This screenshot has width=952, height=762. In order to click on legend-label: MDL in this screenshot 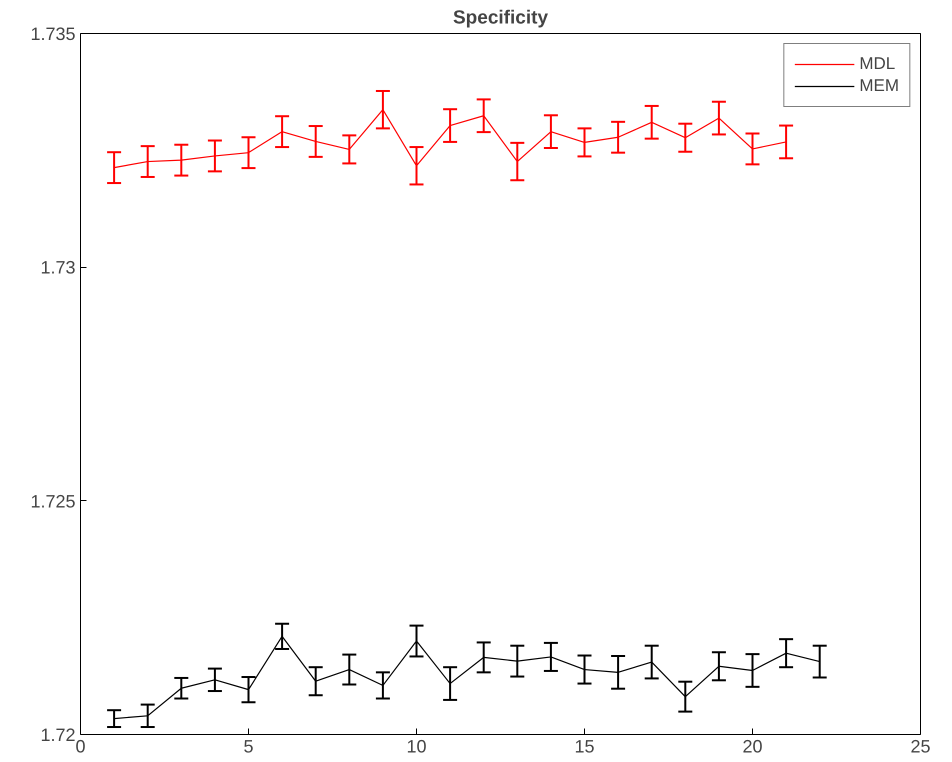, I will do `click(877, 64)`.